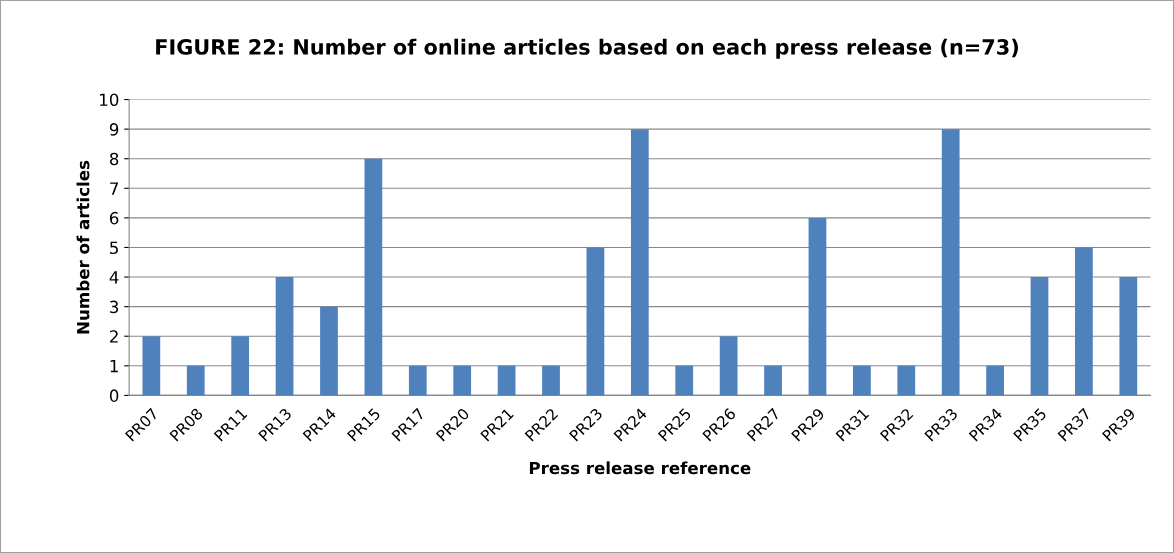 This screenshot has width=1174, height=553. What do you see at coordinates (83, 247) in the screenshot?
I see `y-axis-title: Number of articles` at bounding box center [83, 247].